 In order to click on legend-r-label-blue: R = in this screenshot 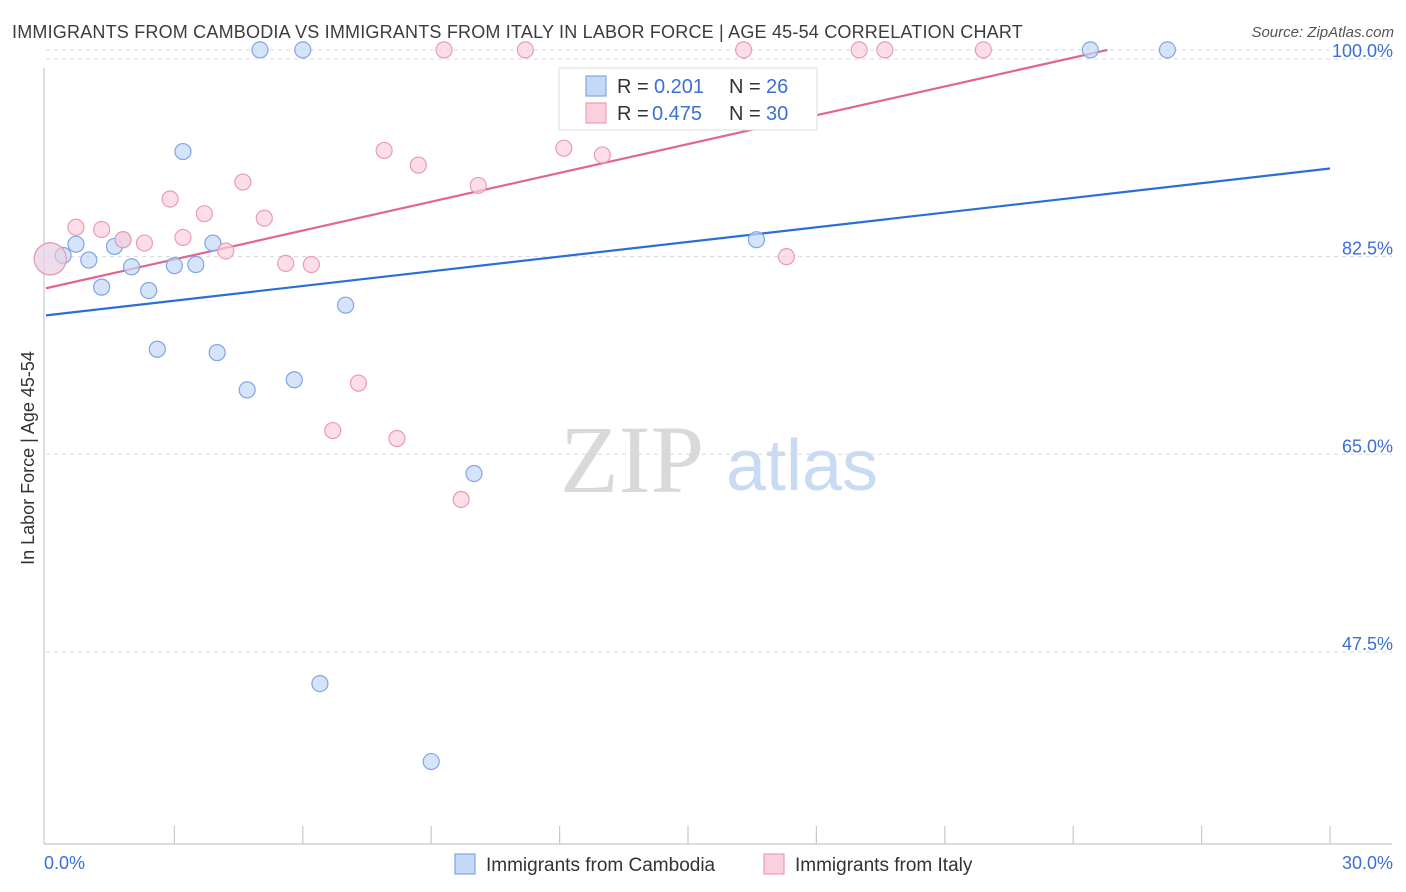, I will do `click(633, 87)`.